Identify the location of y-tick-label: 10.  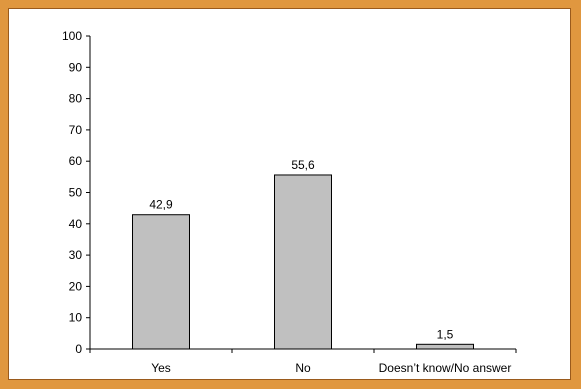
(76, 318).